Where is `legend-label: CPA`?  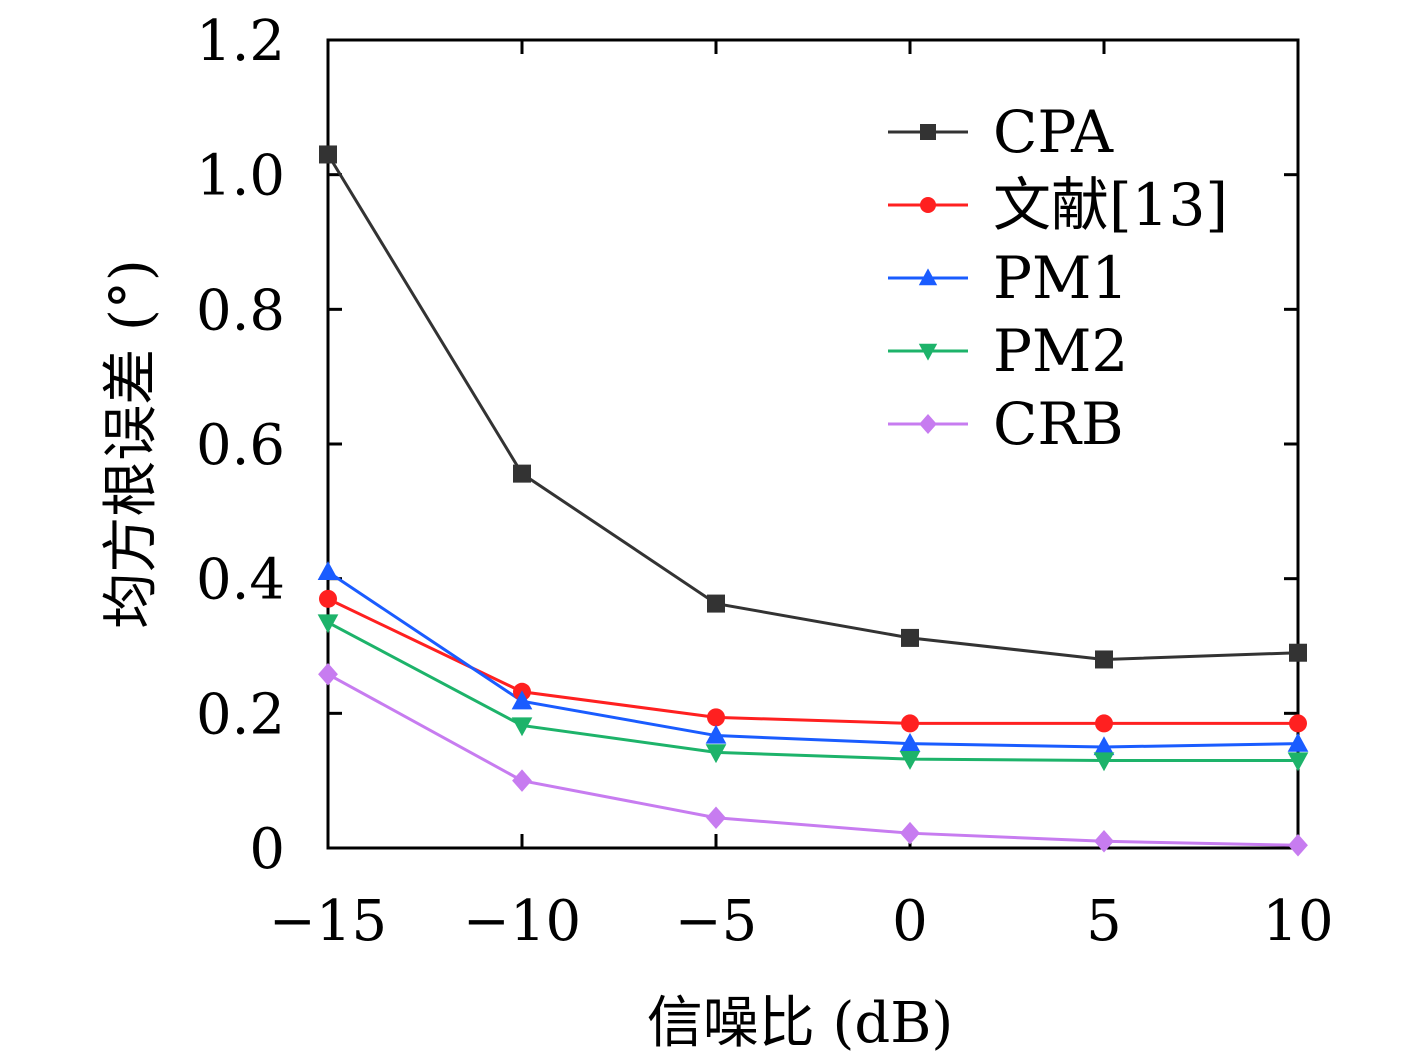 legend-label: CPA is located at coordinates (1053, 132).